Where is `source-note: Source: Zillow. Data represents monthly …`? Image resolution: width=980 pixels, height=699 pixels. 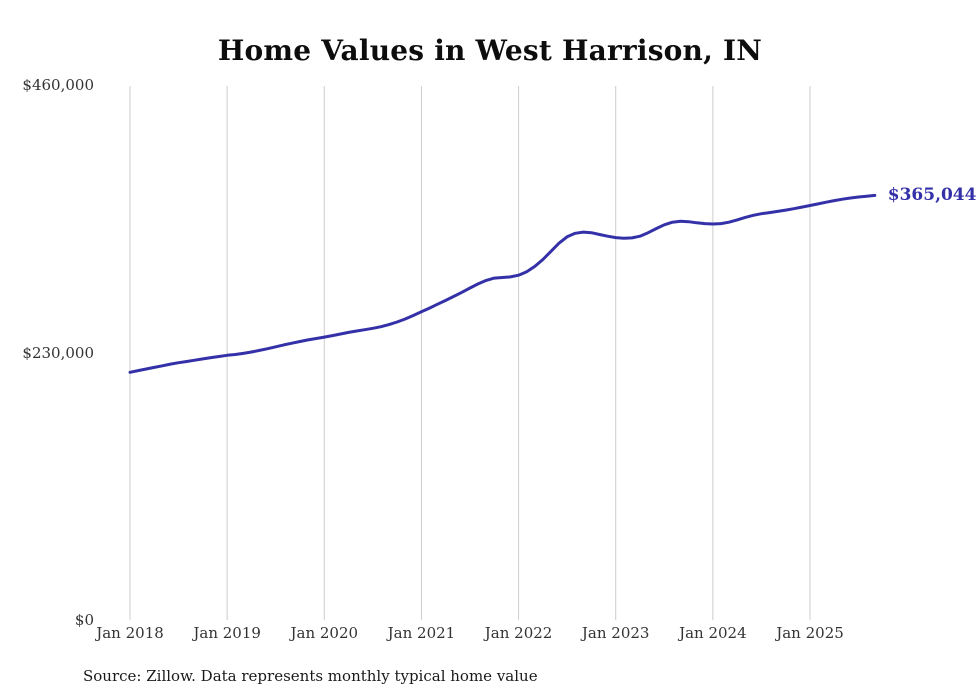
source-note: Source: Zillow. Data represents monthly … is located at coordinates (310, 676).